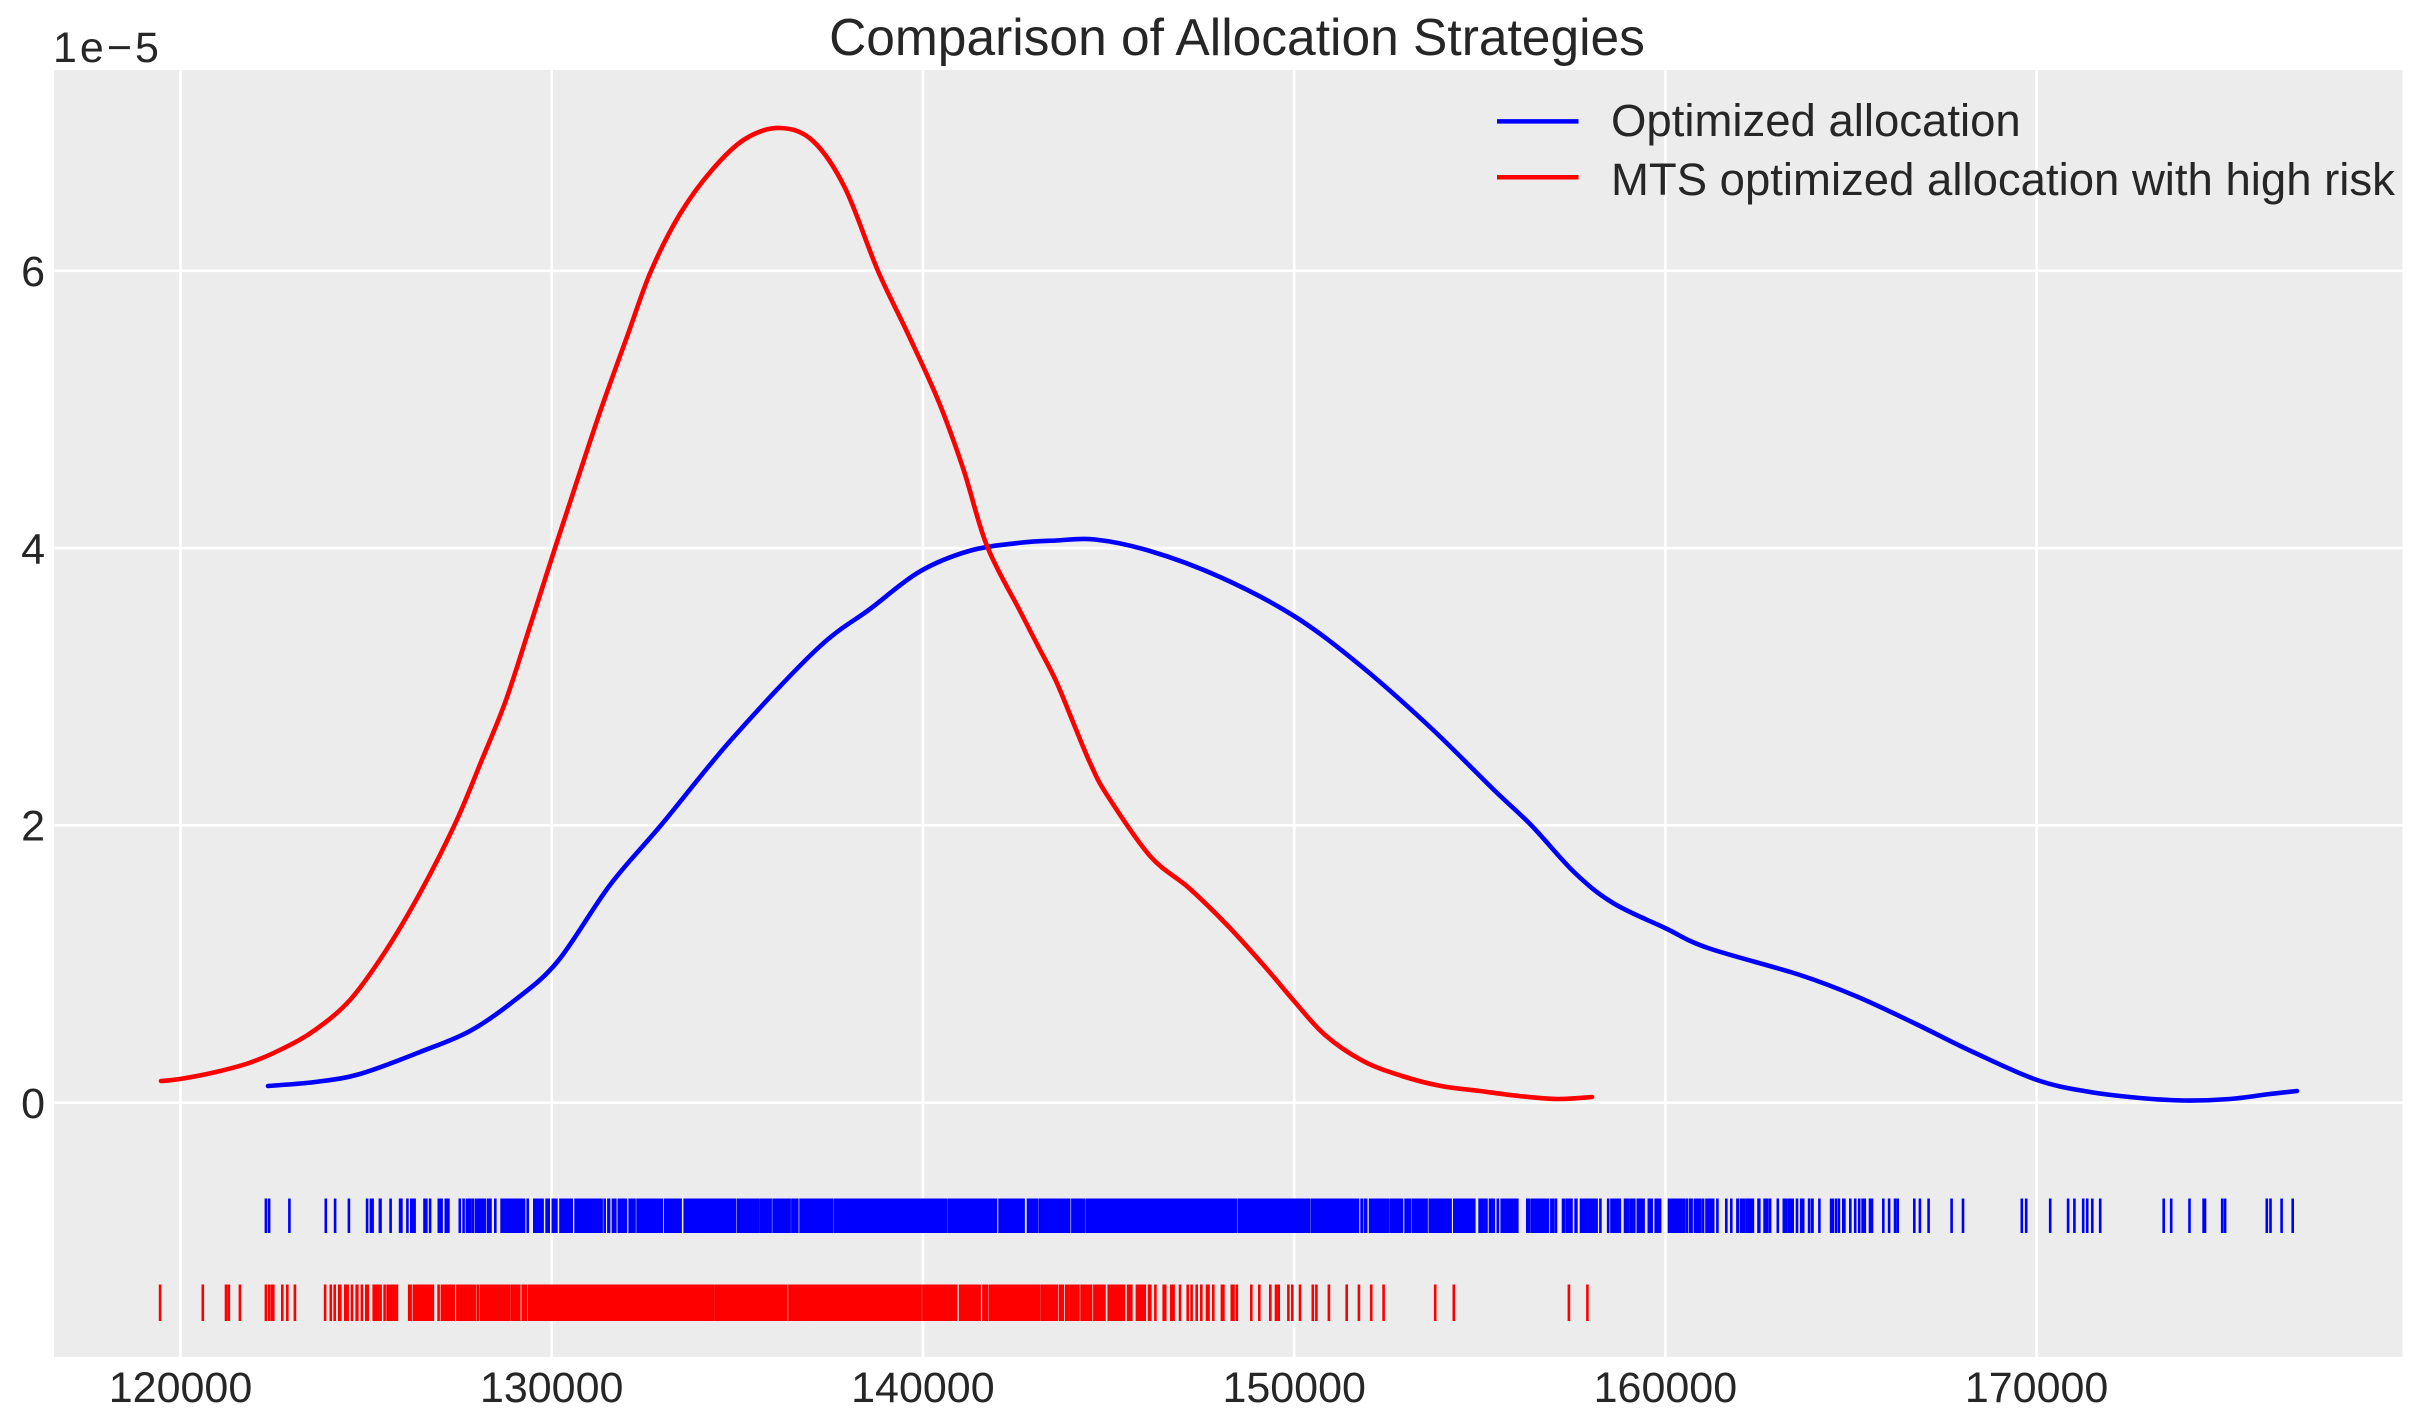 The width and height of the screenshot is (2423, 1428). What do you see at coordinates (33, 827) in the screenshot?
I see `svg-text: 2` at bounding box center [33, 827].